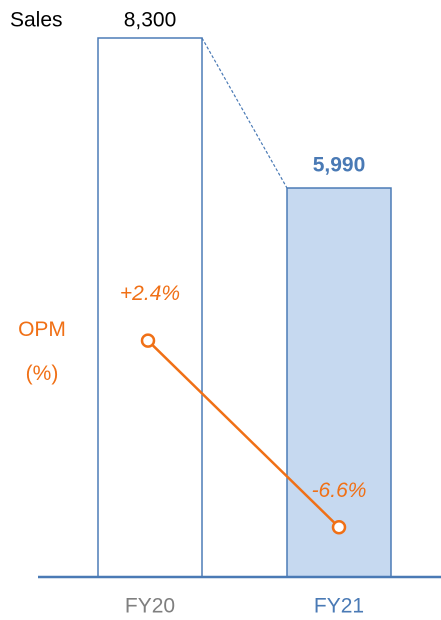  Describe the element at coordinates (244, 113) in the screenshot. I see `connector` at that location.